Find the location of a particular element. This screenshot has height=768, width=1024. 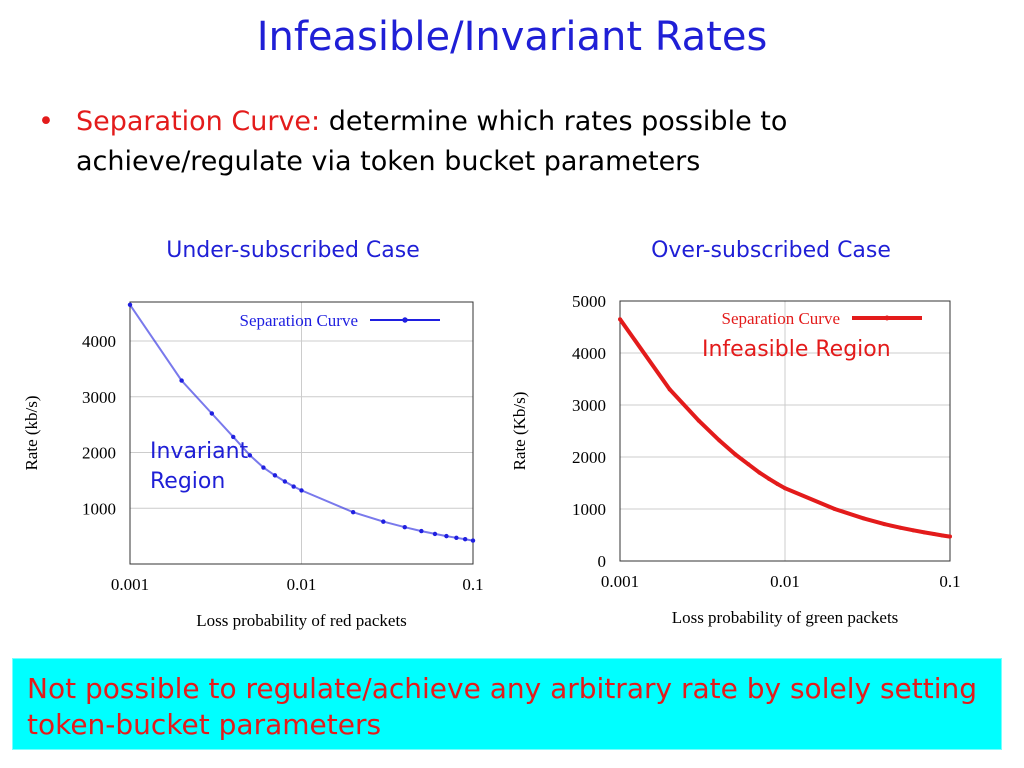

left-chart-caption: Under-subscribed Case is located at coordinates (293, 250).